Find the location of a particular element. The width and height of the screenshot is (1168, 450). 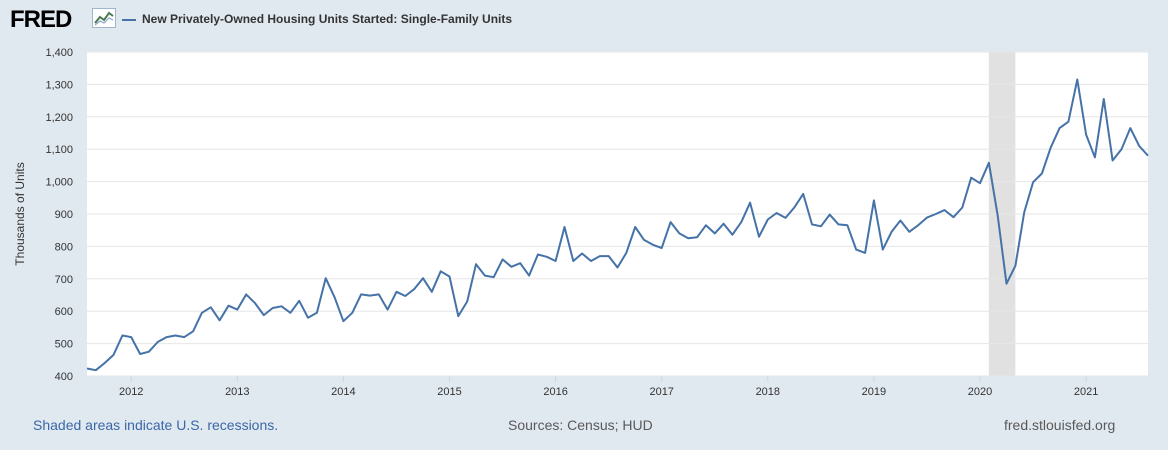

y-tick-label: 600 is located at coordinates (64, 312).